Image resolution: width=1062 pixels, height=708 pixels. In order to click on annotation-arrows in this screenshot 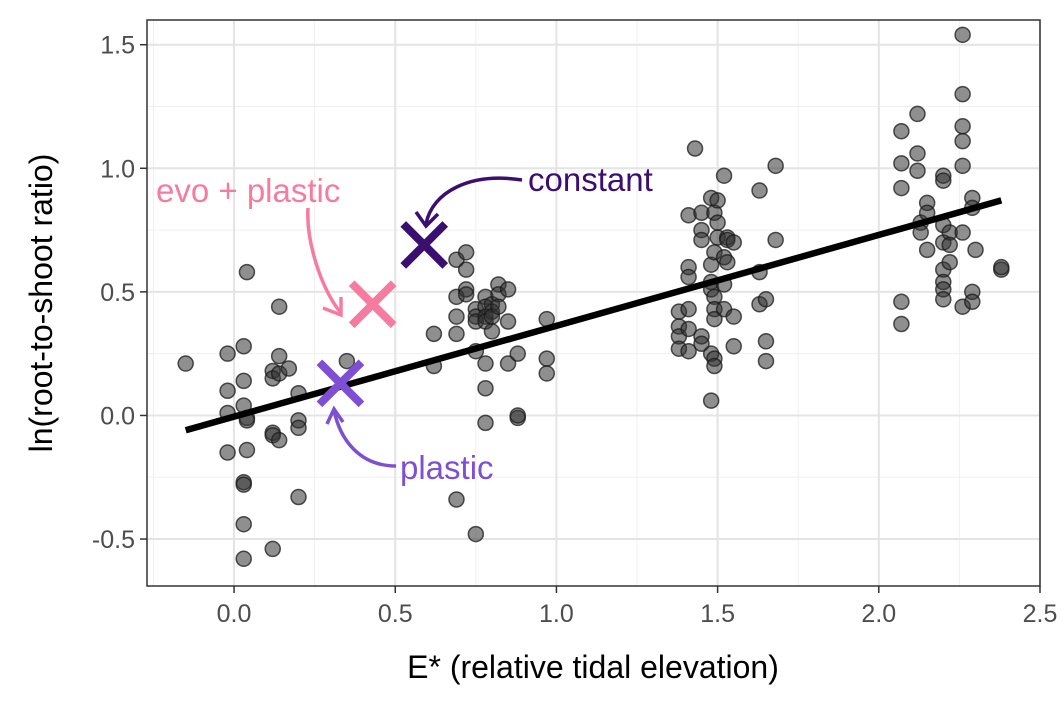, I will do `click(414, 322)`.